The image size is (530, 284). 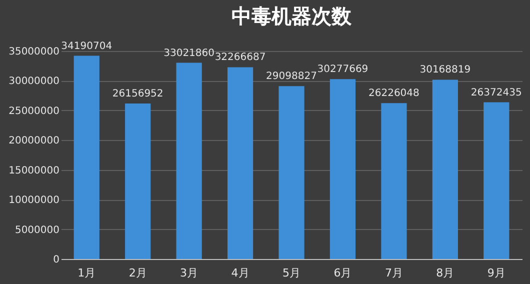 What do you see at coordinates (342, 70) in the screenshot?
I see `data-label: 30277669` at bounding box center [342, 70].